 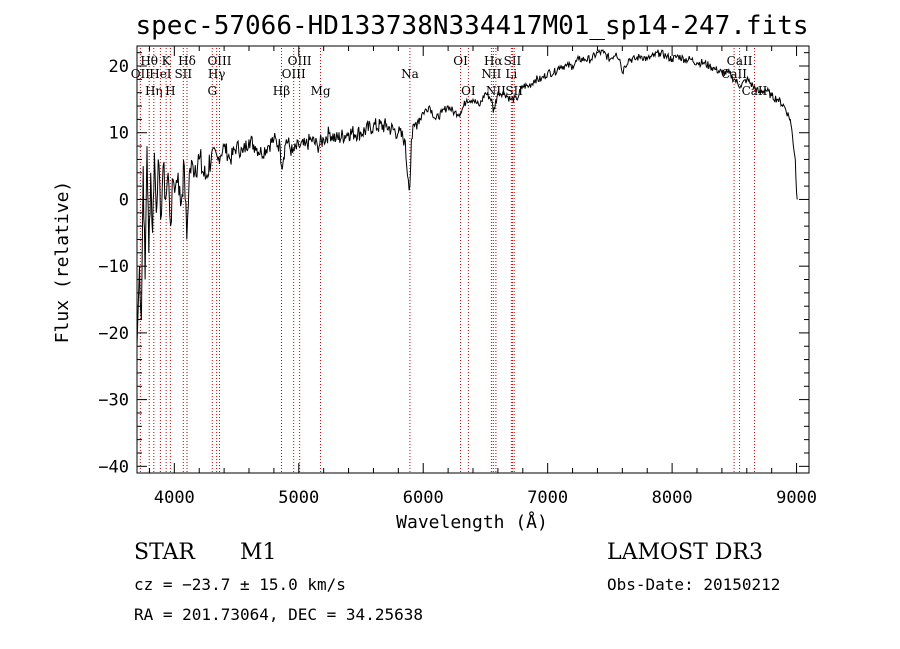 What do you see at coordinates (113, 334) in the screenshot?
I see `y-tick-label-2: −20` at bounding box center [113, 334].